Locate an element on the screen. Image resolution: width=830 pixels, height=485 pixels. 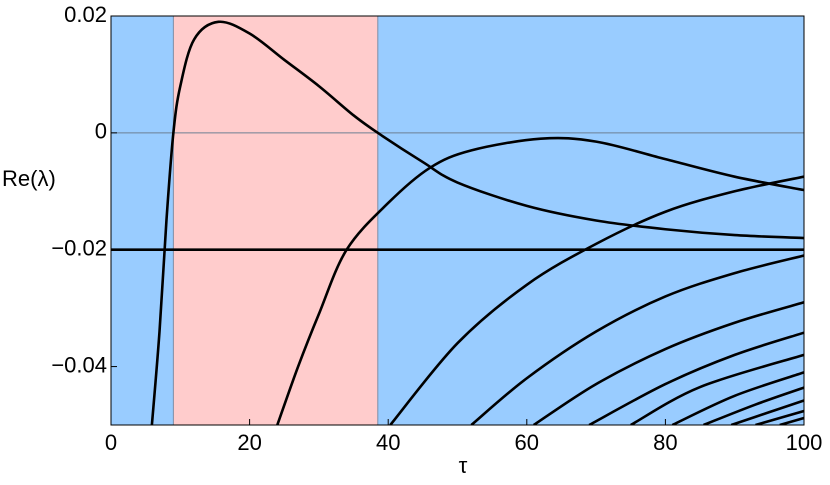
x-tick-label: 80 is located at coordinates (665, 442).